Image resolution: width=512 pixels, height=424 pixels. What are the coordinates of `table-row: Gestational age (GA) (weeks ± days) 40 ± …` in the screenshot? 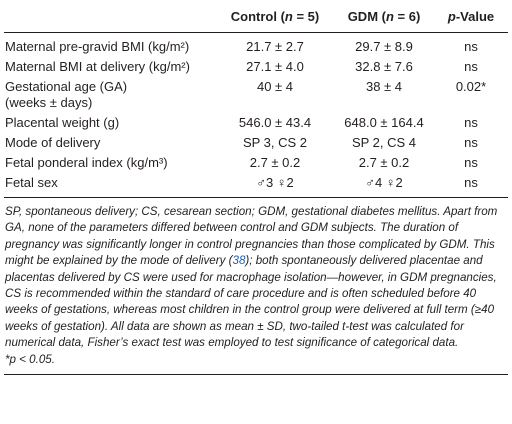 It's located at (256, 95).